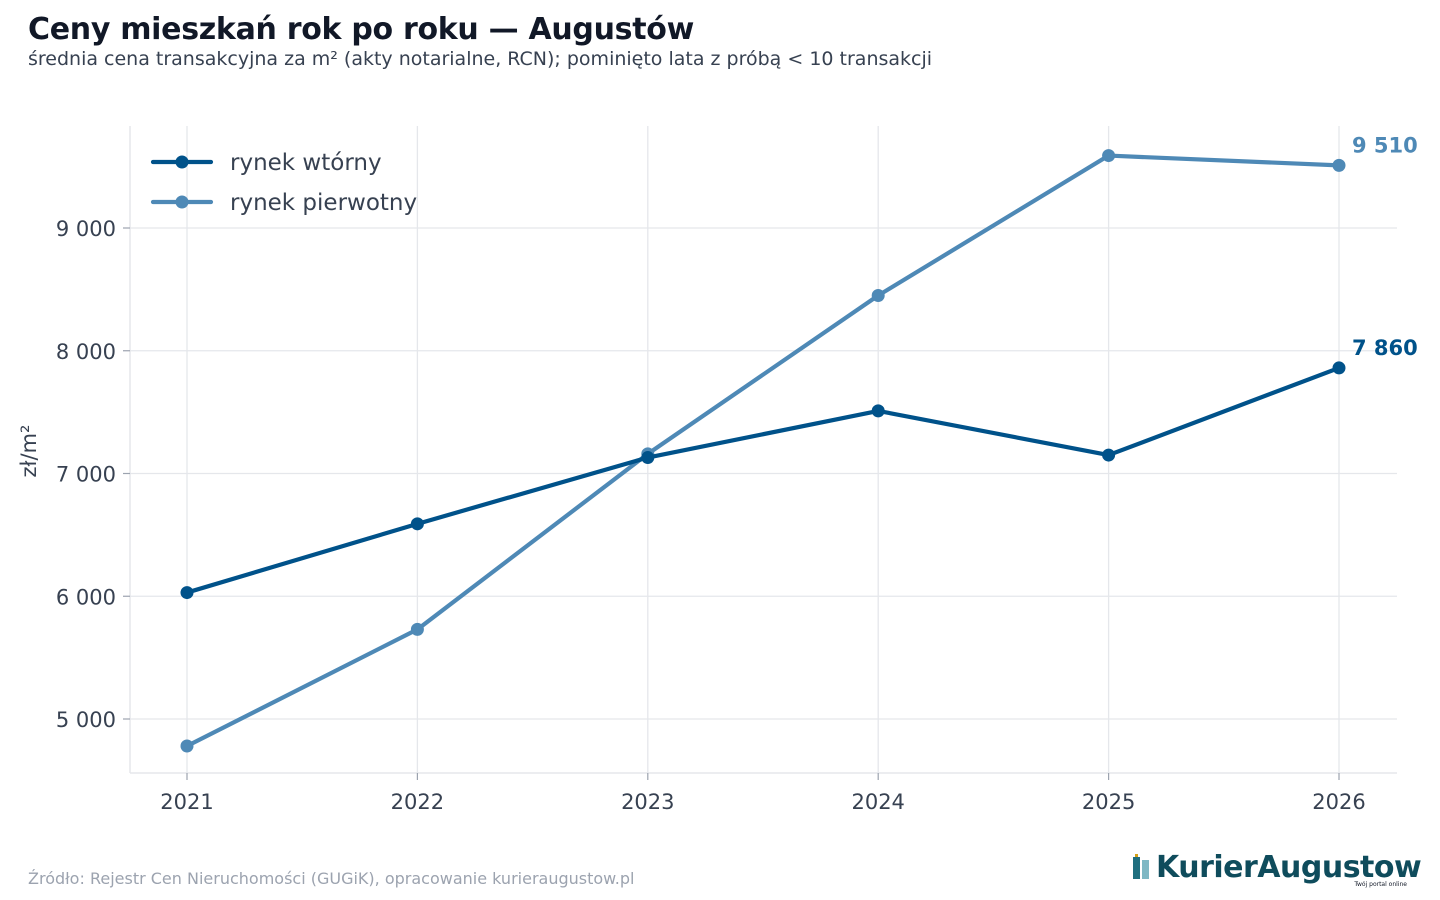 The image size is (1440, 900). I want to click on x-axis-ticks: 2021 2022 2023 2024 2025 2026, so click(763, 793).